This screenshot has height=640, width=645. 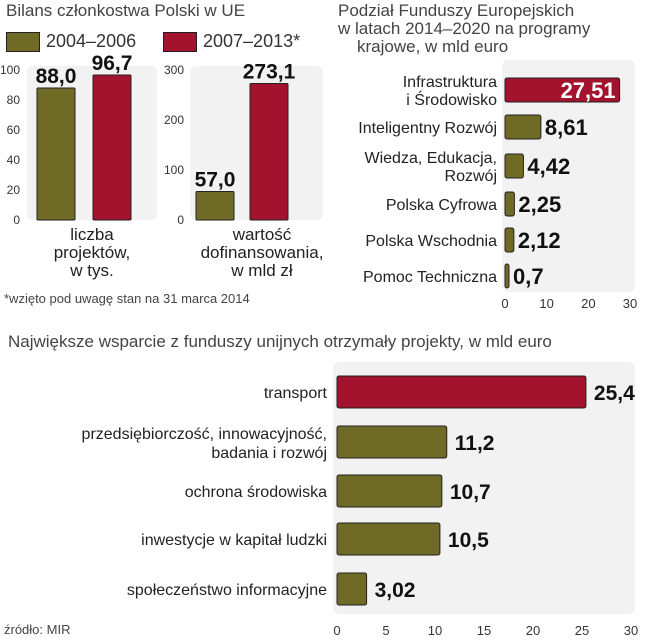 What do you see at coordinates (261, 270) in the screenshot?
I see `category-label-funding-2: w mld zł` at bounding box center [261, 270].